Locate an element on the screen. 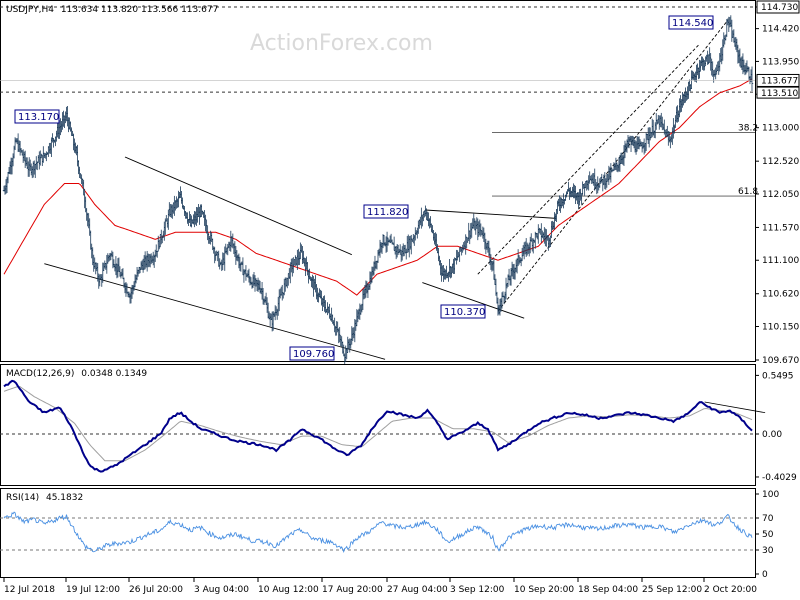  x-tick-label: 17 Aug 20:00 is located at coordinates (352, 590).